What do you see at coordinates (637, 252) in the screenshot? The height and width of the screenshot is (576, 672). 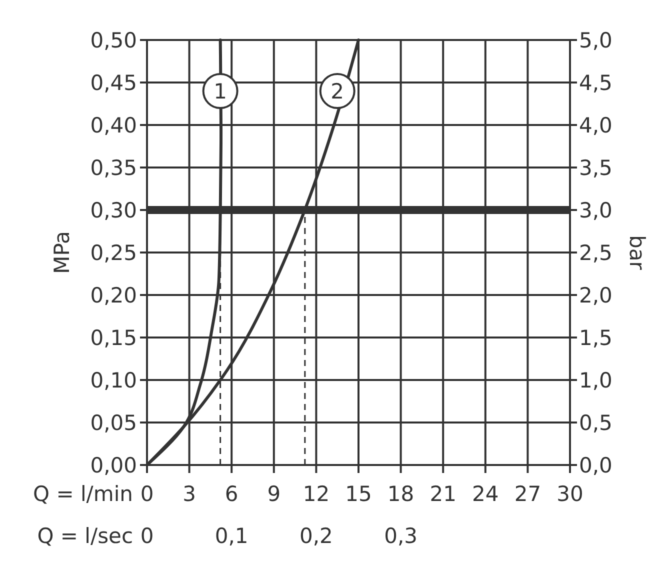 I see `y2-axis-title: bar` at bounding box center [637, 252].